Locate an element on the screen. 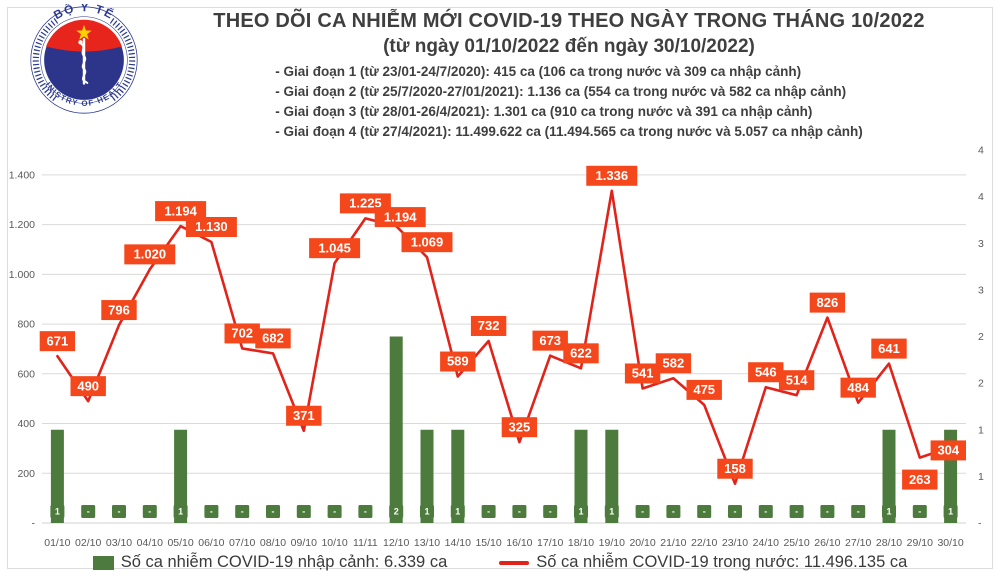  data-label: 1.130 is located at coordinates (211, 226).